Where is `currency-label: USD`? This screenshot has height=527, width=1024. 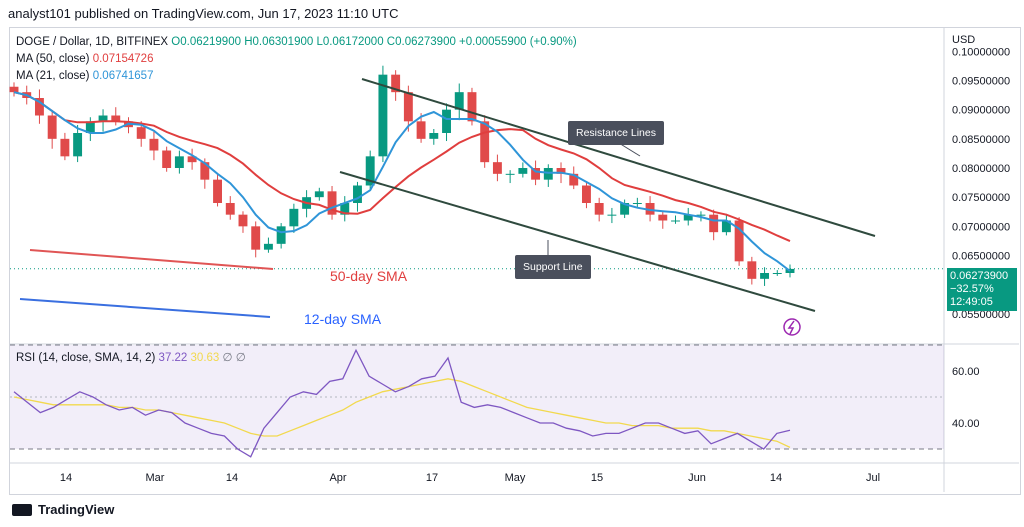 currency-label: USD is located at coordinates (964, 40).